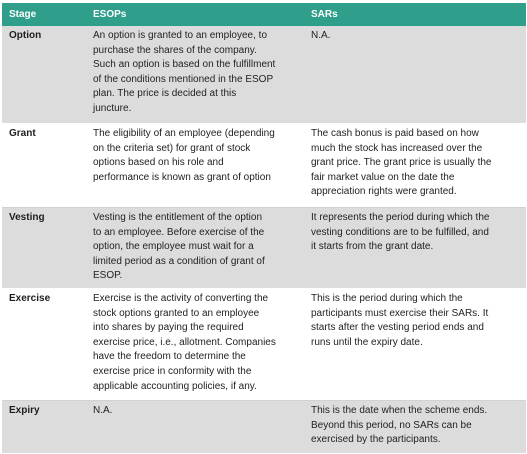 The width and height of the screenshot is (527, 454). I want to click on stage-cell: Option, so click(44, 75).